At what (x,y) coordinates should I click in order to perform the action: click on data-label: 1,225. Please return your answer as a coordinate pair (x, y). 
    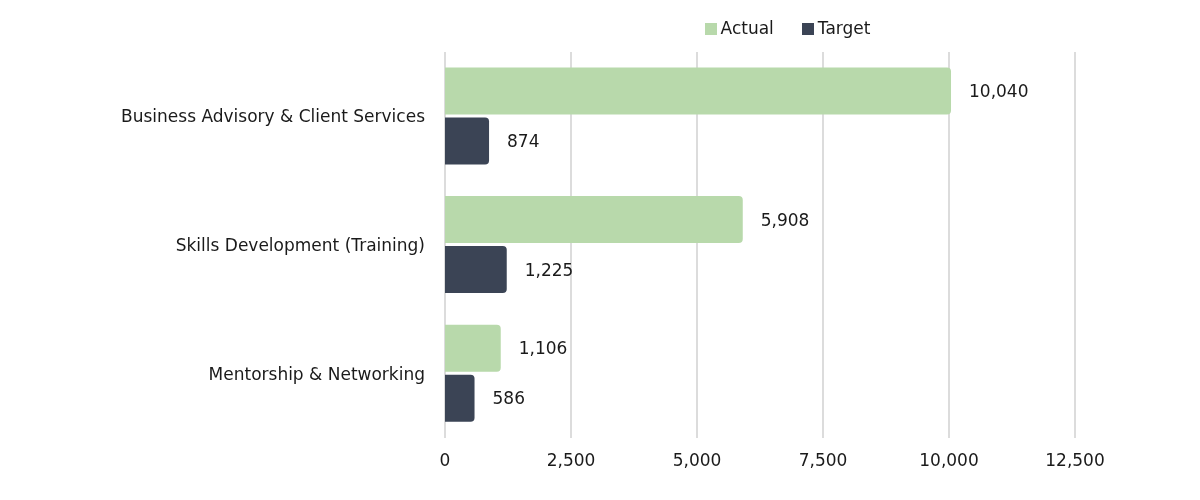
    Looking at the image, I should click on (549, 269).